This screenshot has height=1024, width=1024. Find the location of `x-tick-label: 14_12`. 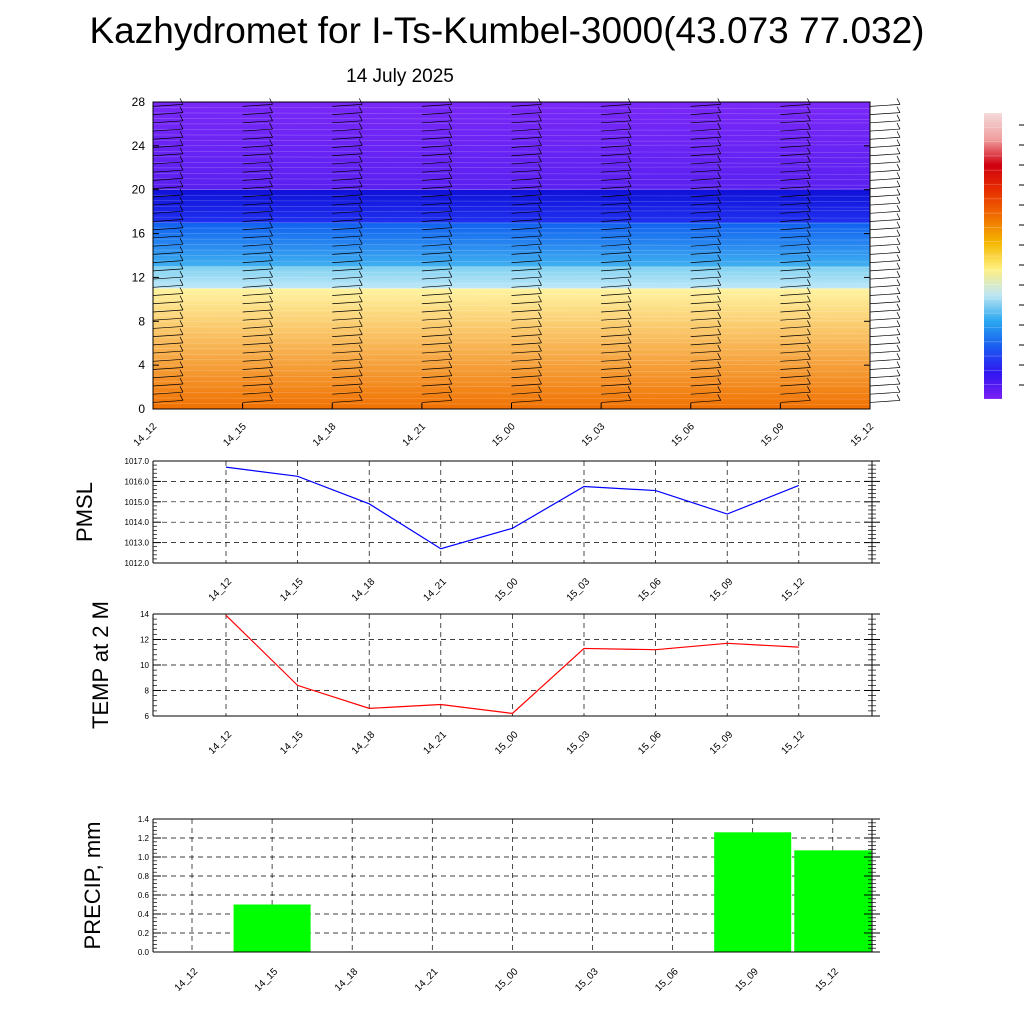

x-tick-label: 14_12 is located at coordinates (187, 980).